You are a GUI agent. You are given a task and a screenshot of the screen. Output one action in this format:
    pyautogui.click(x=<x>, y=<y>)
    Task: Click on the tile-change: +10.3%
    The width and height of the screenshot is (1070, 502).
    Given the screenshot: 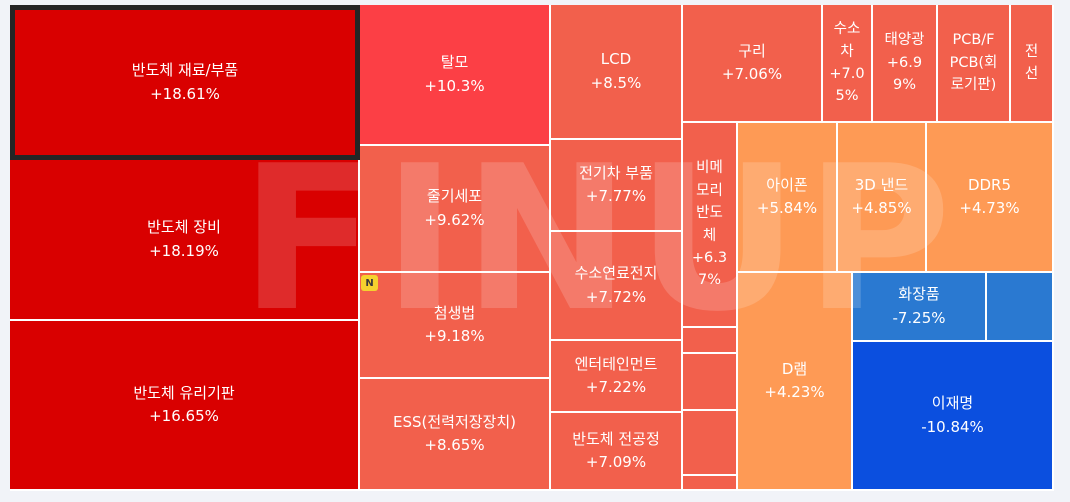 What is the action you would take?
    pyautogui.click(x=454, y=85)
    